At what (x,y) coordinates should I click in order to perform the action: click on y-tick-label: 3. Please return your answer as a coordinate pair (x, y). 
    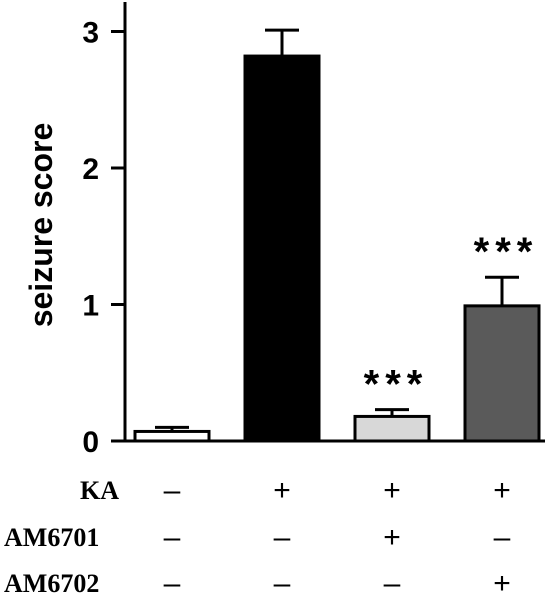
    Looking at the image, I should click on (90, 33).